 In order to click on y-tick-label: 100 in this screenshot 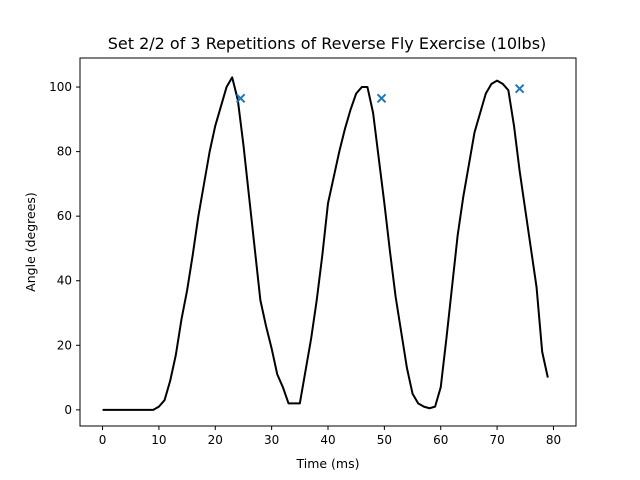, I will do `click(60, 87)`.